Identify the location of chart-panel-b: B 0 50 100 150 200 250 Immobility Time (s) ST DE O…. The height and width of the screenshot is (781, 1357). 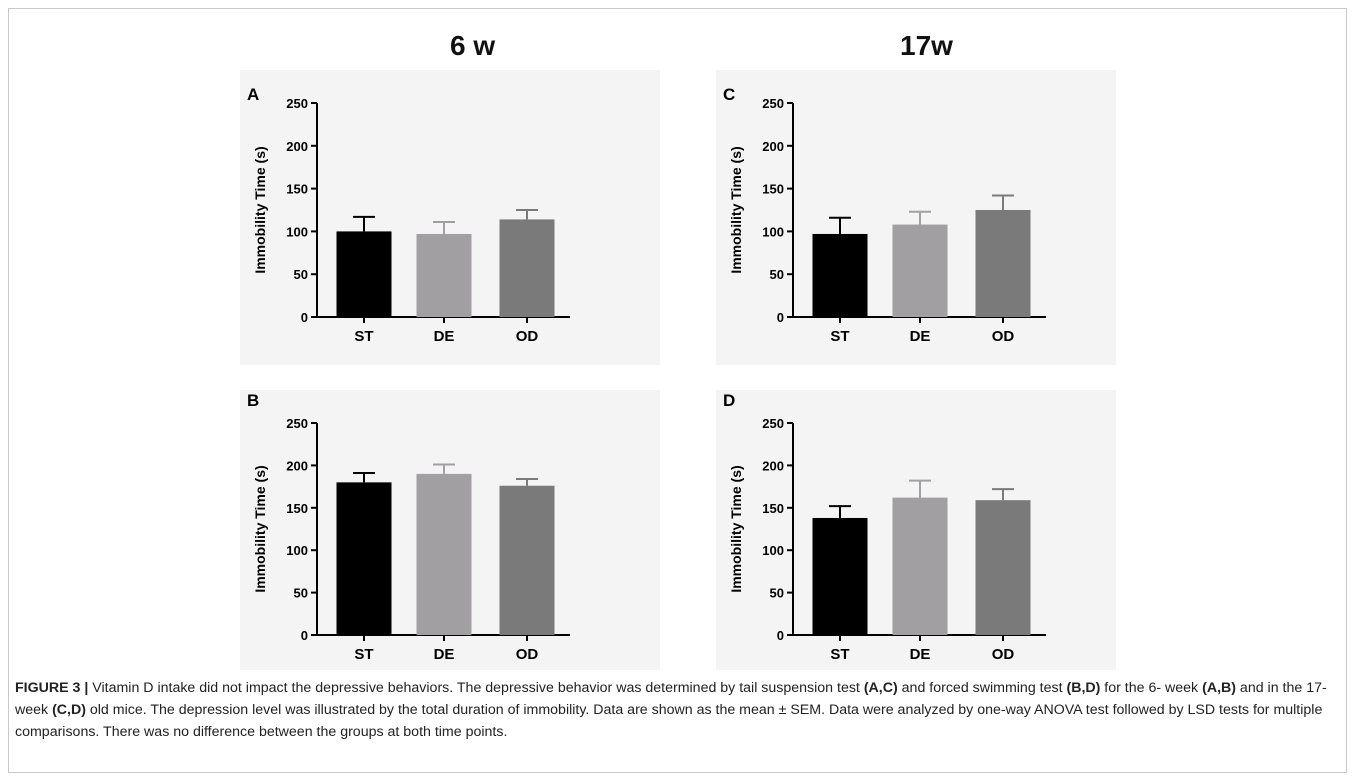
(408, 527).